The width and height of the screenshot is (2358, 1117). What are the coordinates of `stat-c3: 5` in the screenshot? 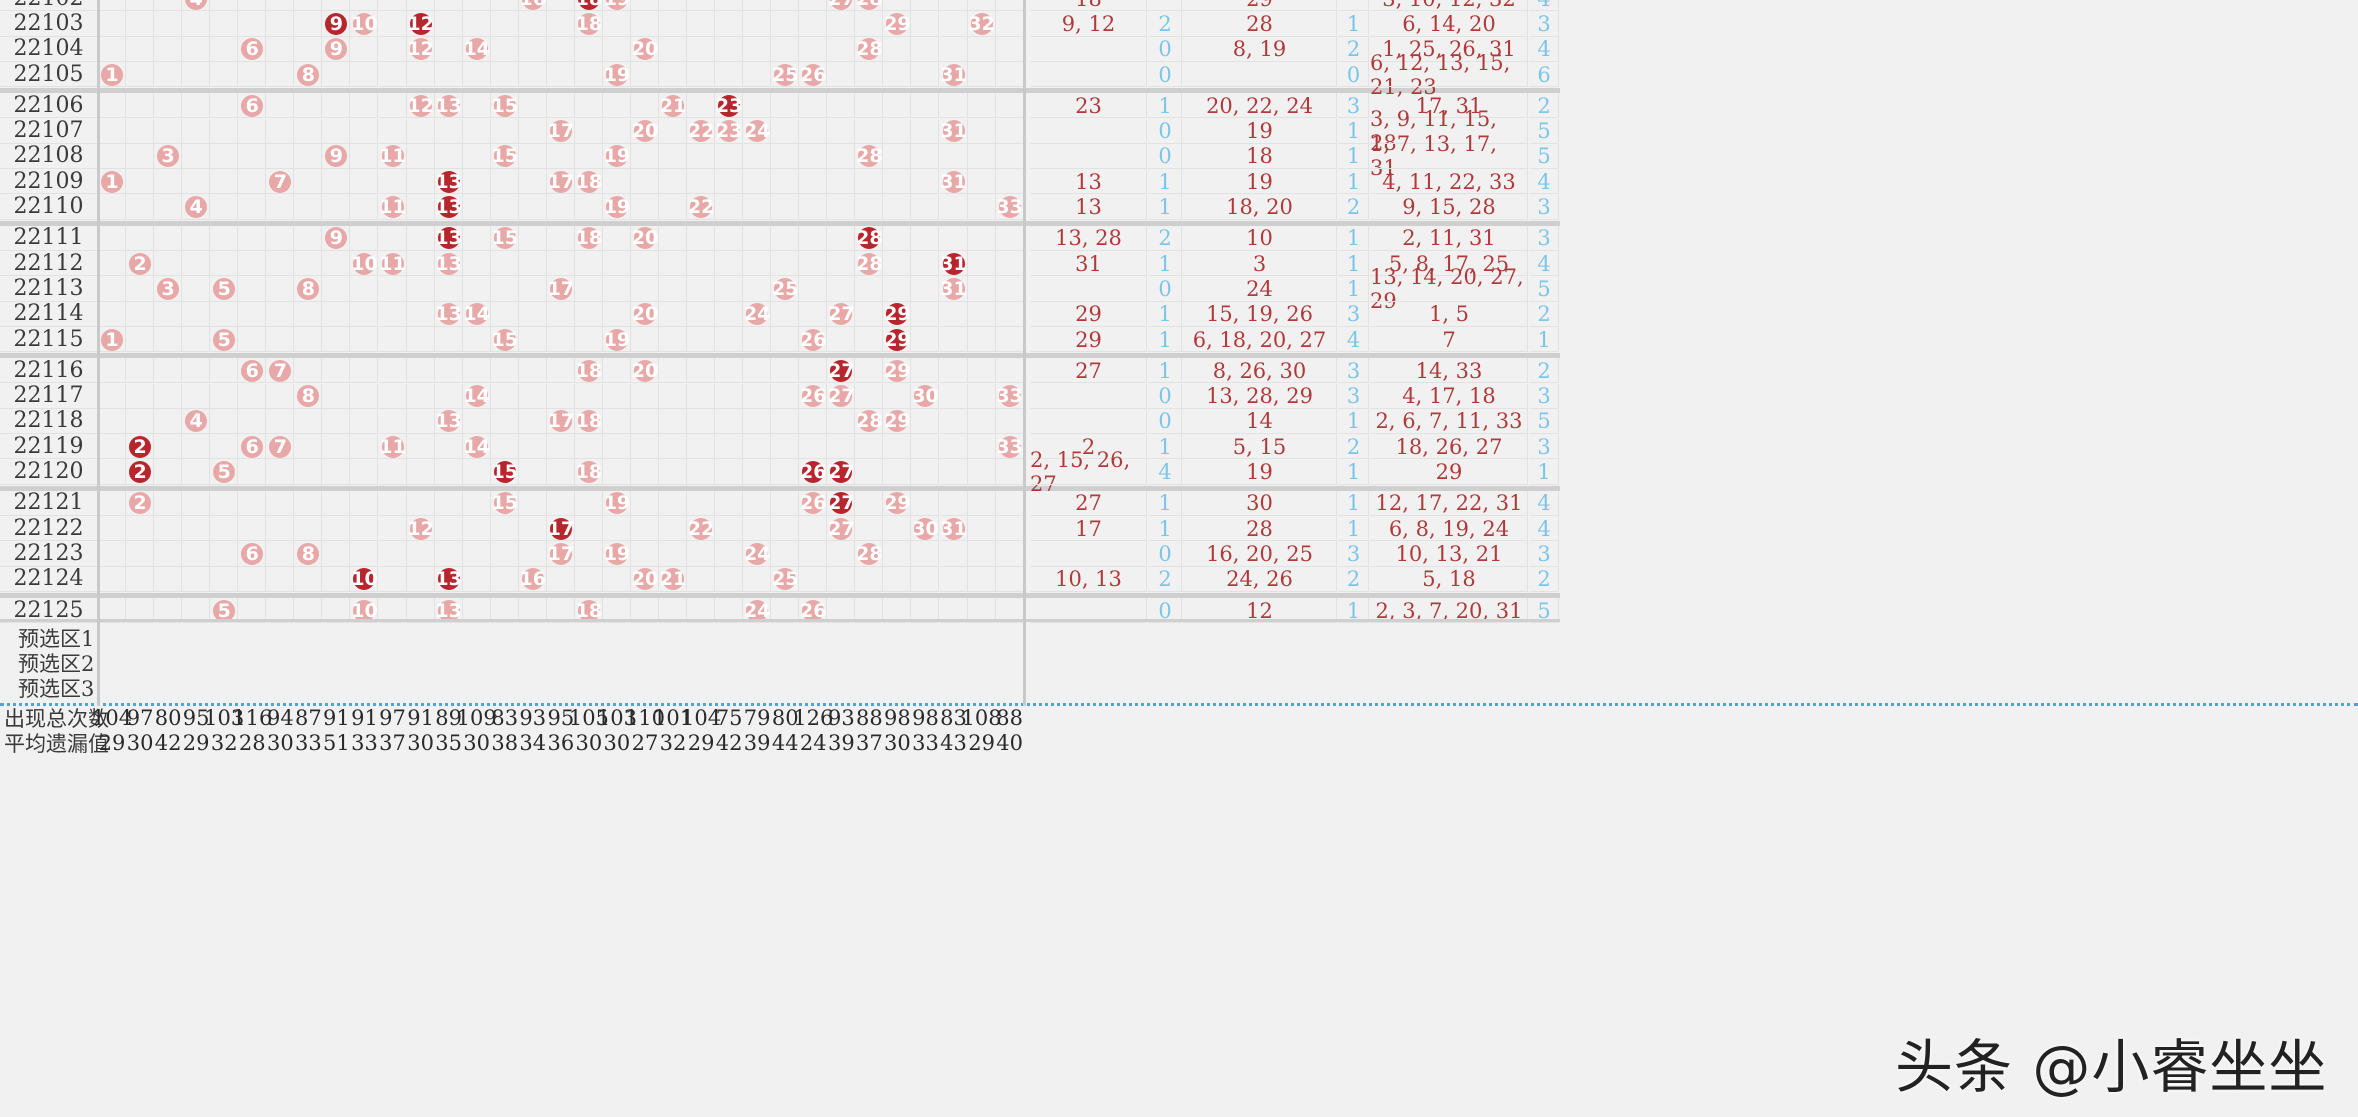 It's located at (1544, 610).